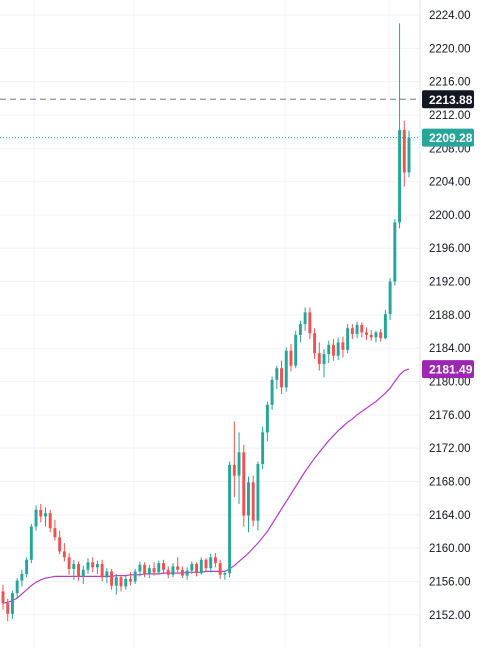 Image resolution: width=484 pixels, height=652 pixels. Describe the element at coordinates (450, 449) in the screenshot. I see `y-tick-label: 2172.00` at that location.